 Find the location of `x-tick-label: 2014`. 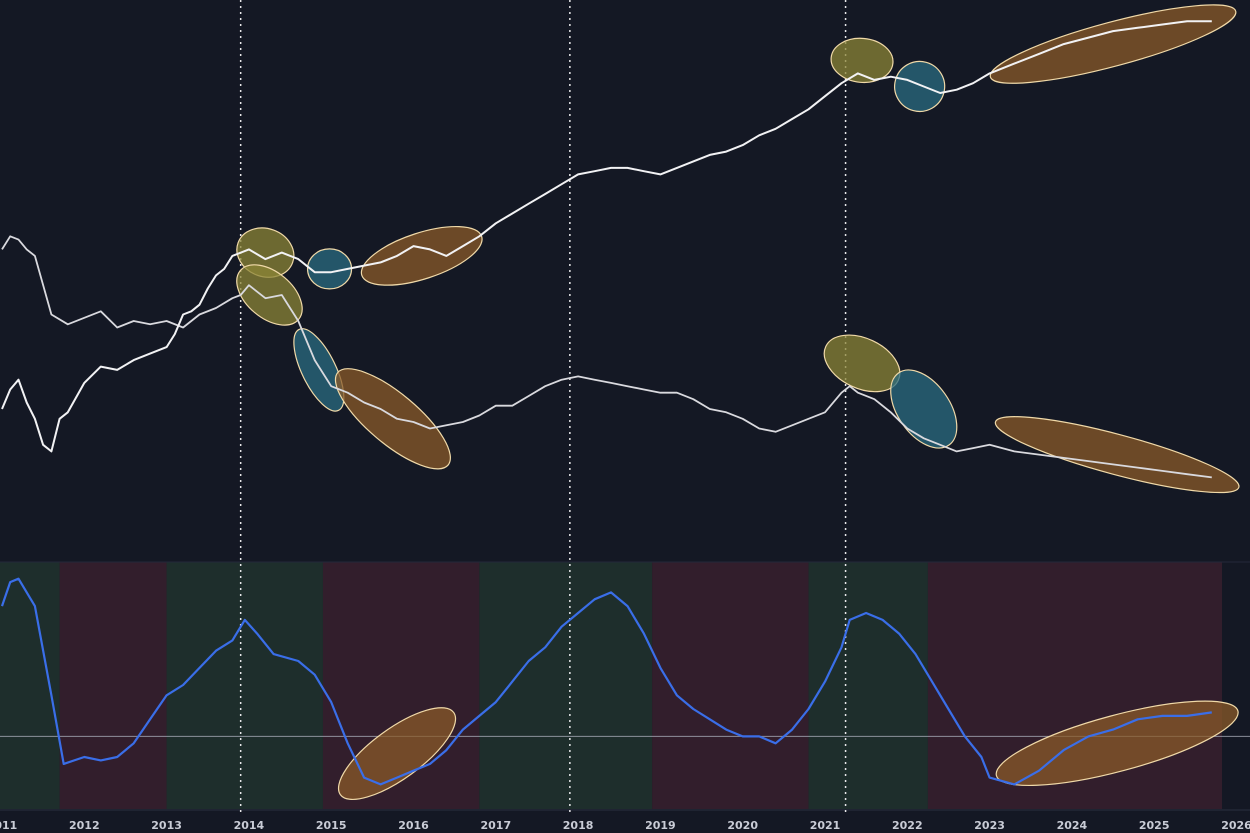

x-tick-label: 2014 is located at coordinates (249, 825).